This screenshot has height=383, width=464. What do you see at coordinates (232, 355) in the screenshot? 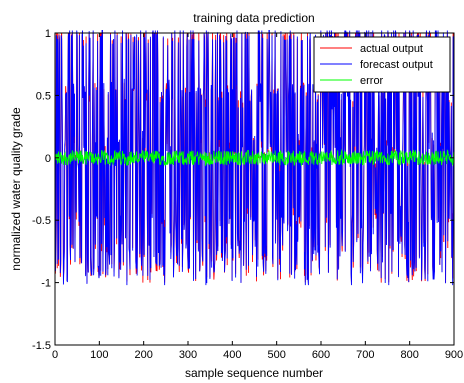
I see `x-tick-label: 400` at bounding box center [232, 355].